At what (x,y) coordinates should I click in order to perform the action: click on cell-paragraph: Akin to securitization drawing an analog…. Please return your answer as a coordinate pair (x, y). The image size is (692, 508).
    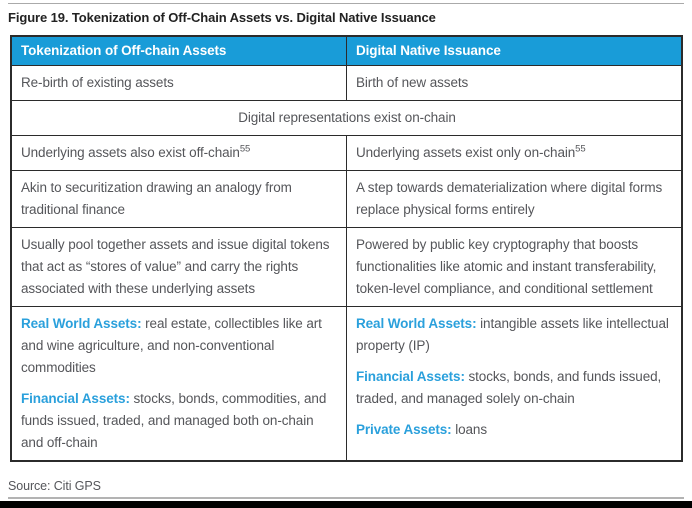
    Looking at the image, I should click on (179, 199).